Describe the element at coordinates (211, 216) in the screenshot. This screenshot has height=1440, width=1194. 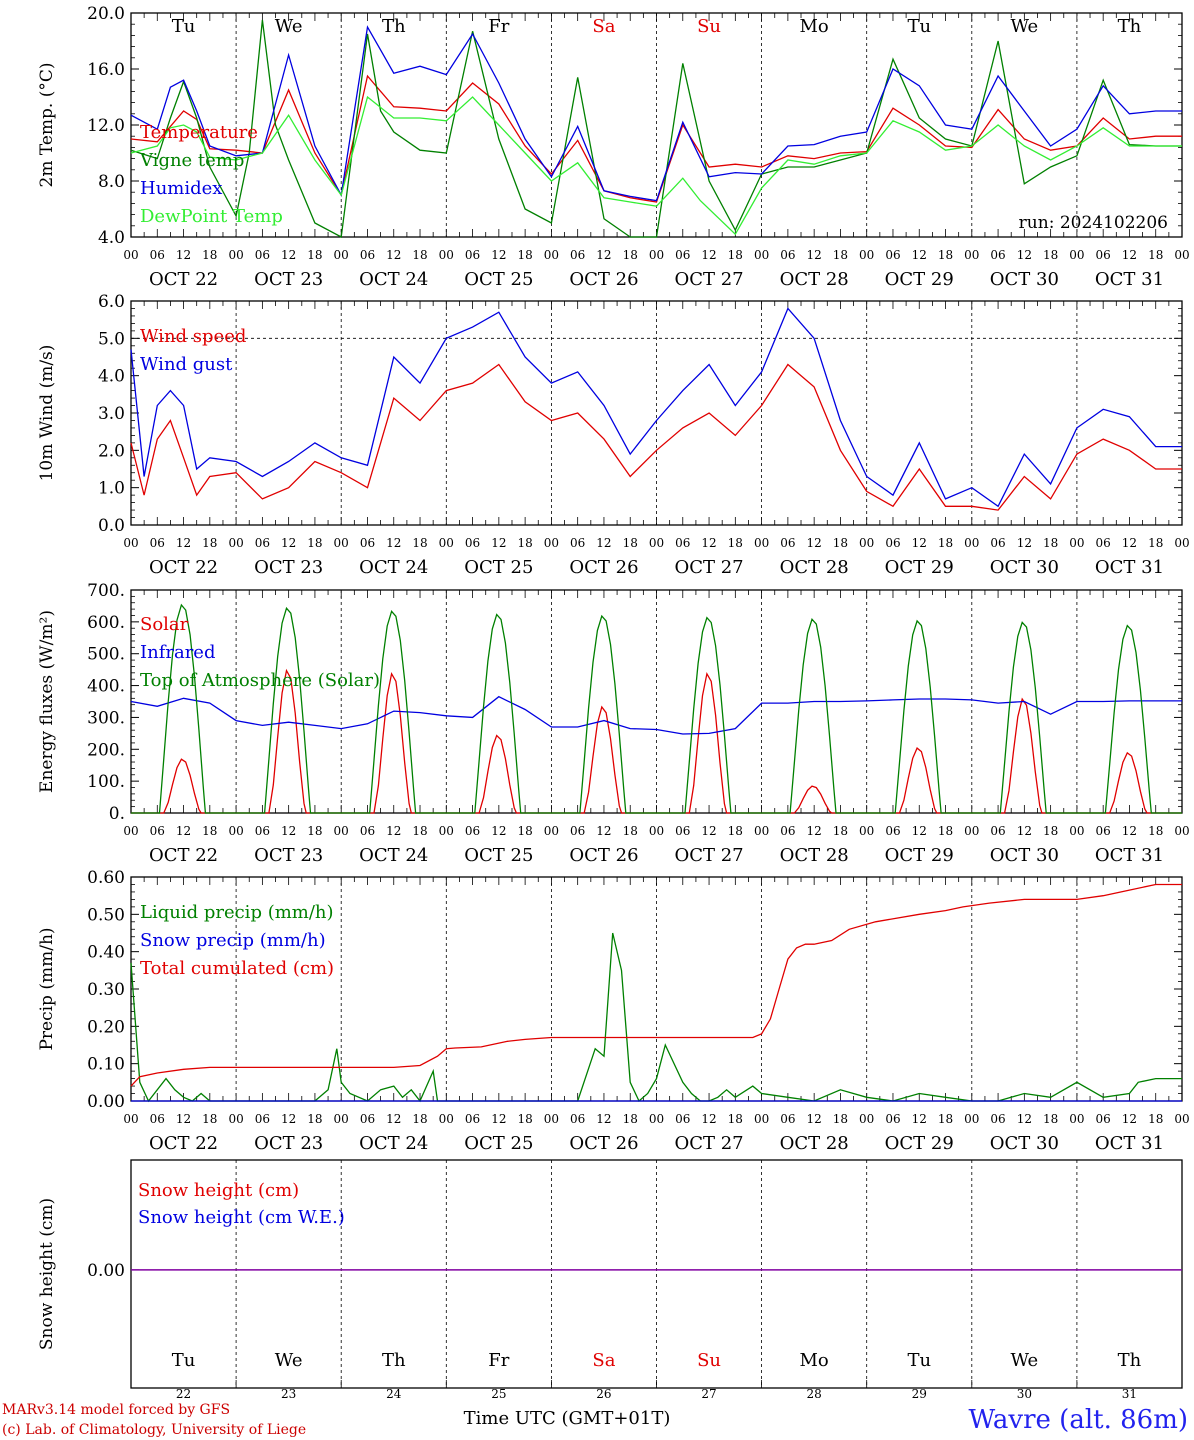
I see `legend-entry: DewPoint Temp` at that location.